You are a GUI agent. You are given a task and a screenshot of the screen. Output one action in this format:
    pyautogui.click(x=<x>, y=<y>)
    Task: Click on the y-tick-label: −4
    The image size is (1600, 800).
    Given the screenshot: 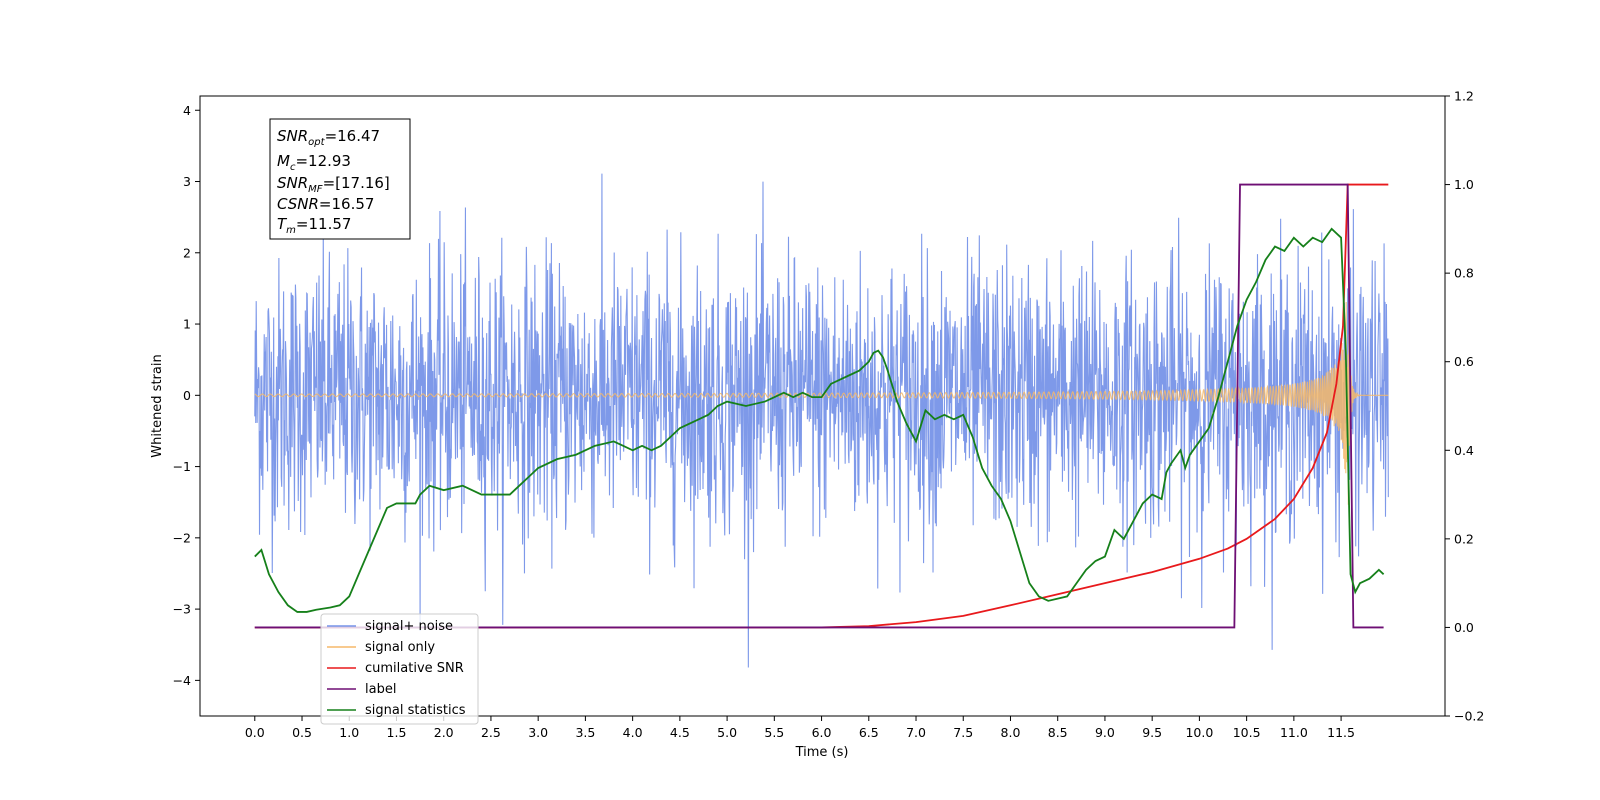 What is the action you would take?
    pyautogui.click(x=182, y=680)
    